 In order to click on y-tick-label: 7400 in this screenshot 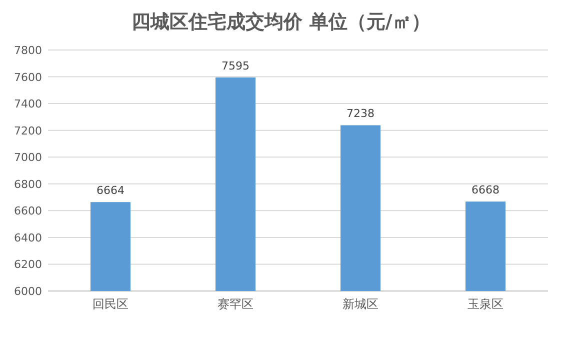, I will do `click(28, 104)`.